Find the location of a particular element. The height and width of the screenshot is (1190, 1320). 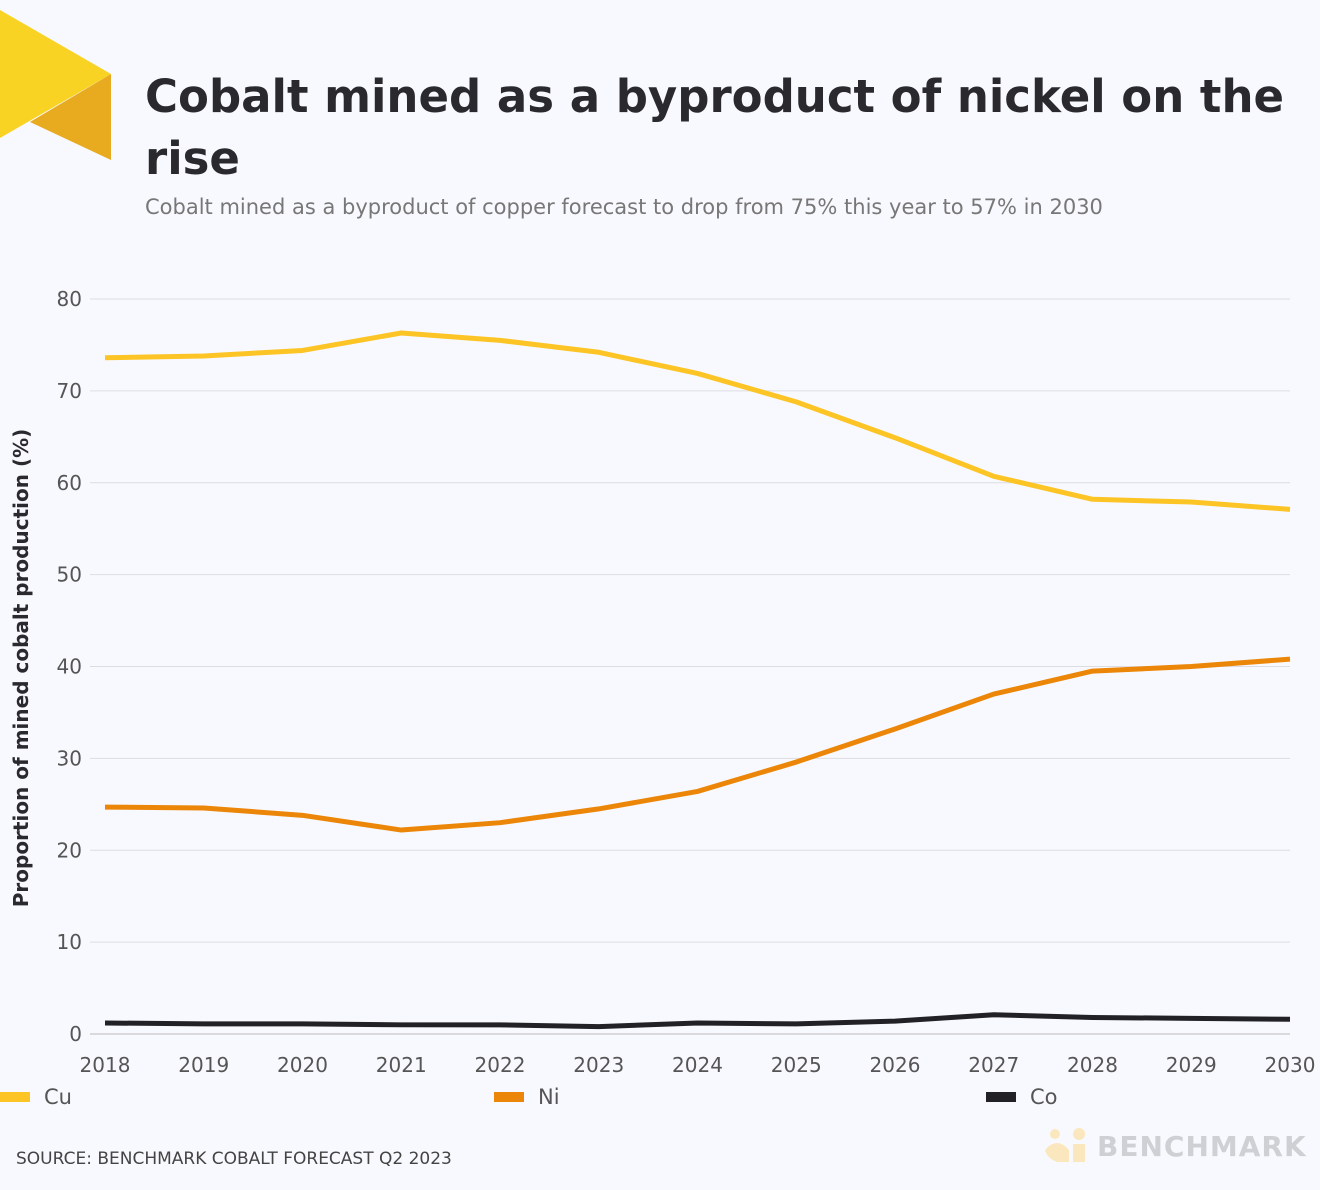

y-tick-label: 50 is located at coordinates (69, 575).